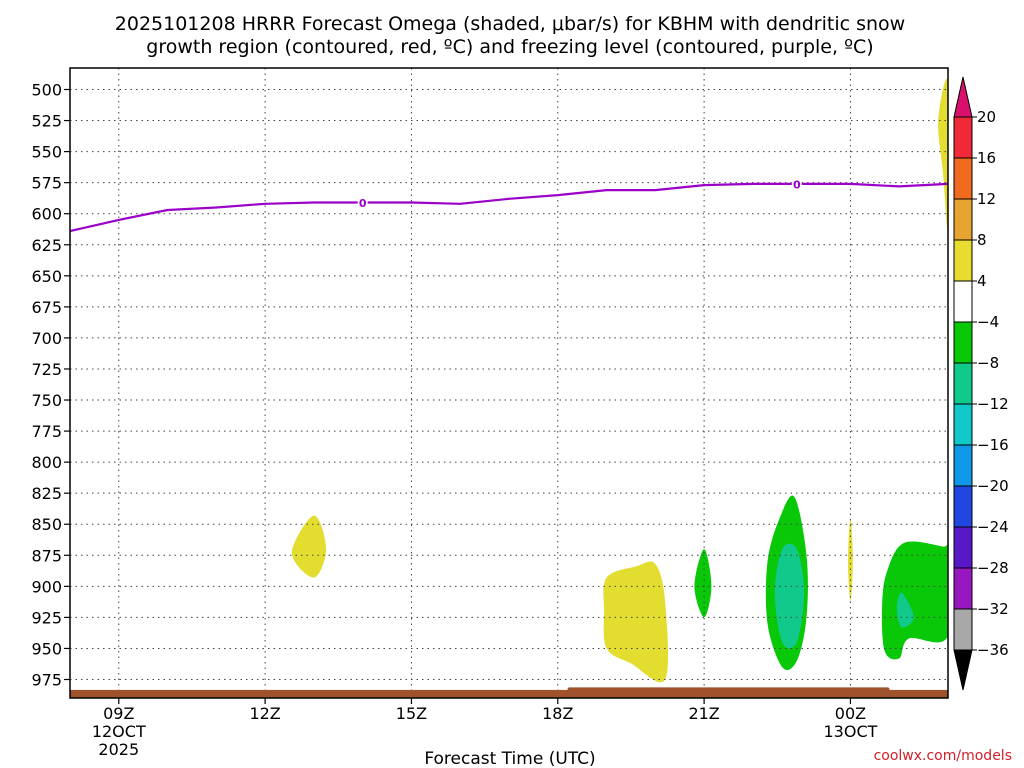 The image size is (1024, 768). What do you see at coordinates (46, 214) in the screenshot?
I see `y-tick-label: 600` at bounding box center [46, 214].